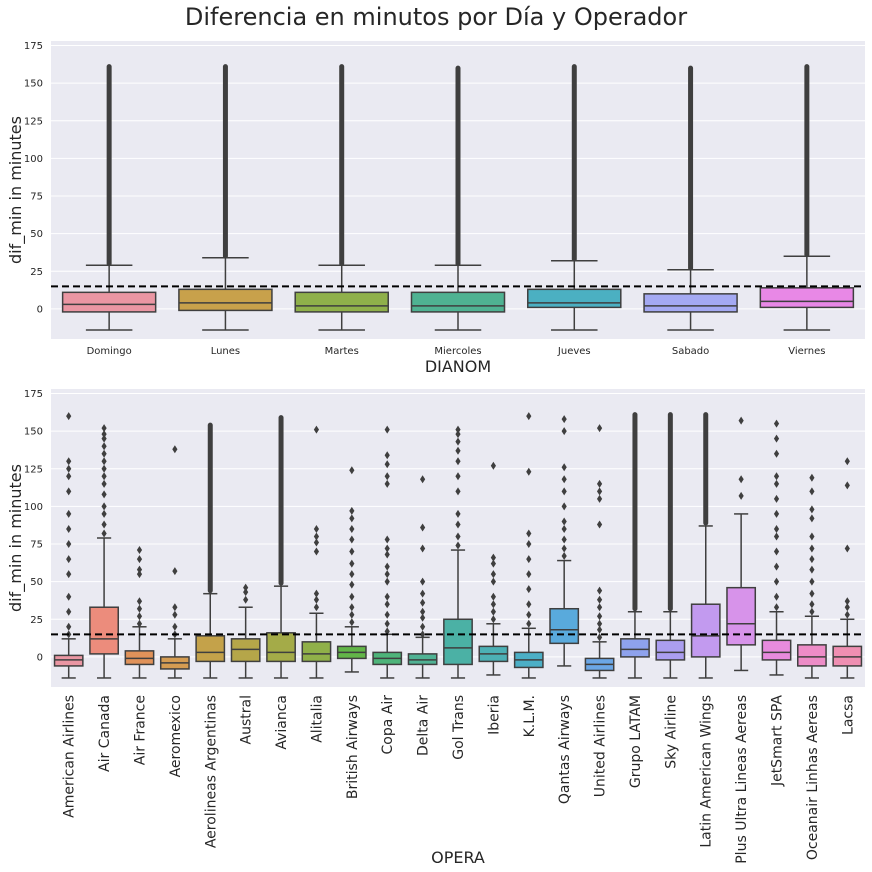 This screenshot has height=872, width=872. Describe the element at coordinates (812, 576) in the screenshot. I see `box-oceanair-linhas-aereas` at that location.